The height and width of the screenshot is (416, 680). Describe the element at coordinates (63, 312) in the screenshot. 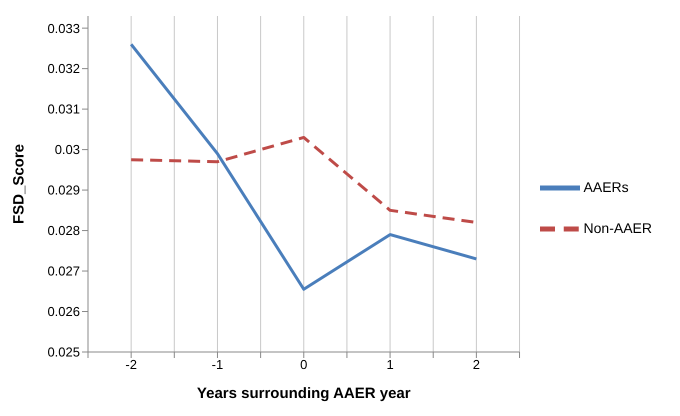

I see `y-tick-label: 0.026` at that location.